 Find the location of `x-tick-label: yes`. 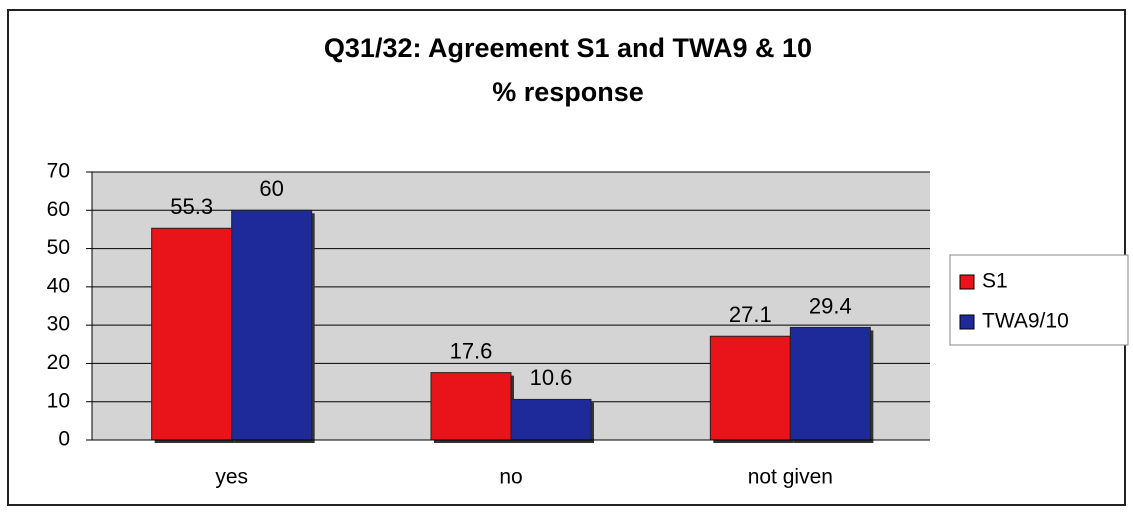

x-tick-label: yes is located at coordinates (231, 477).